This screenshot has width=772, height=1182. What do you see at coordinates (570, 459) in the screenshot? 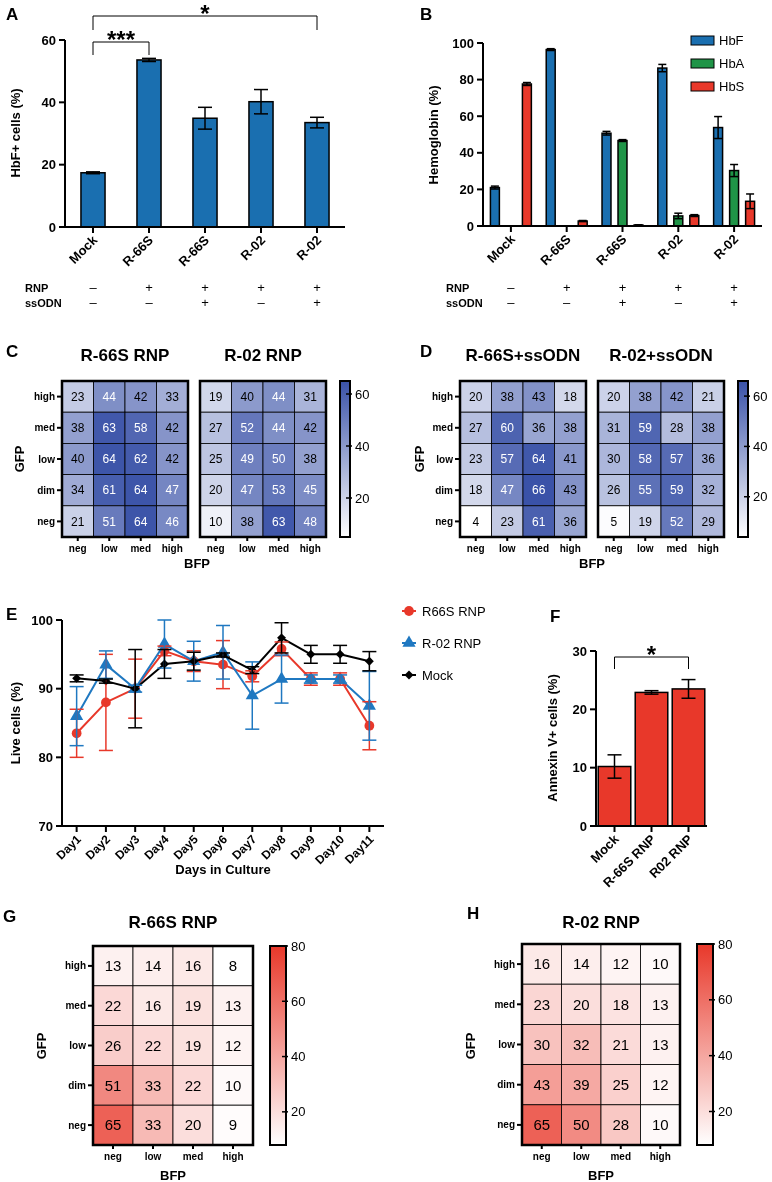
I see `data-label: 41` at bounding box center [570, 459].